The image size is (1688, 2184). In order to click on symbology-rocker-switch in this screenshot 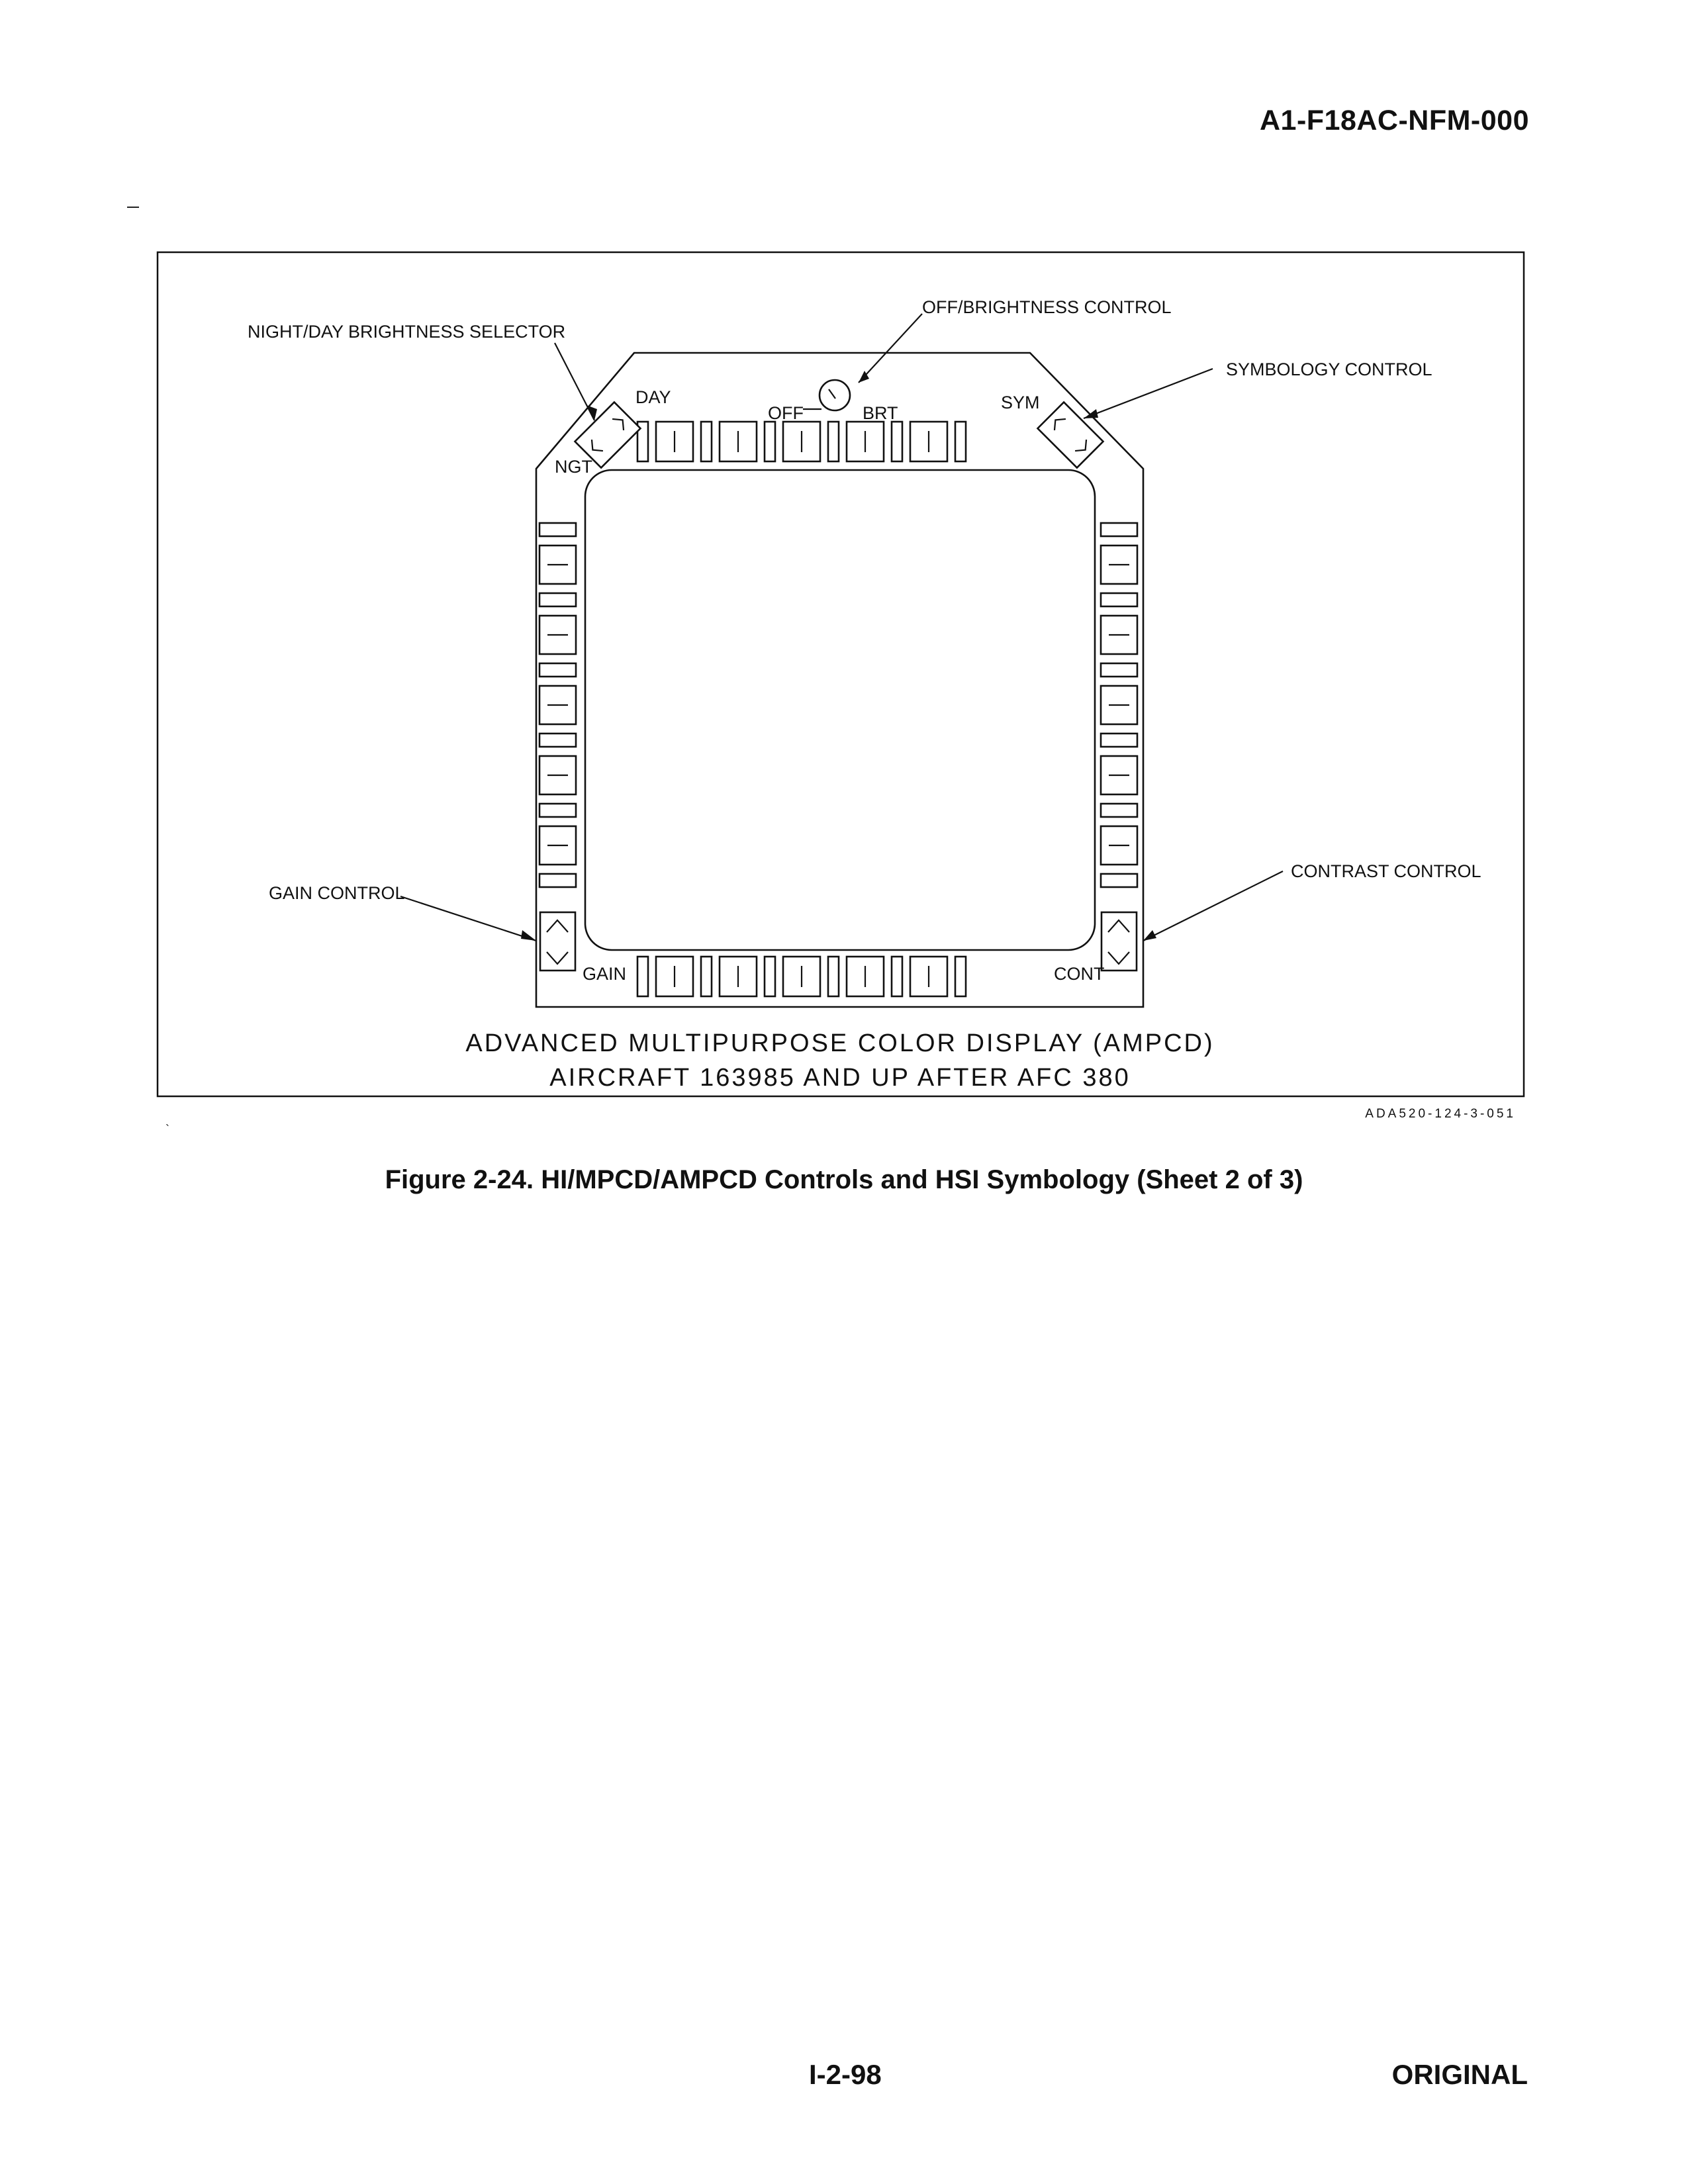, I will do `click(1070, 435)`.